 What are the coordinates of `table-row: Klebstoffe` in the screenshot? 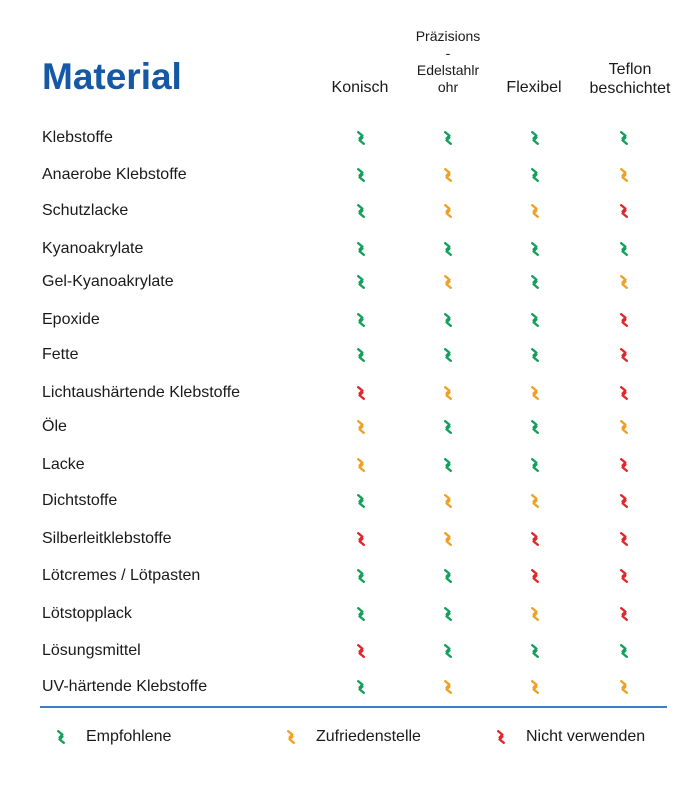 It's located at (349, 139).